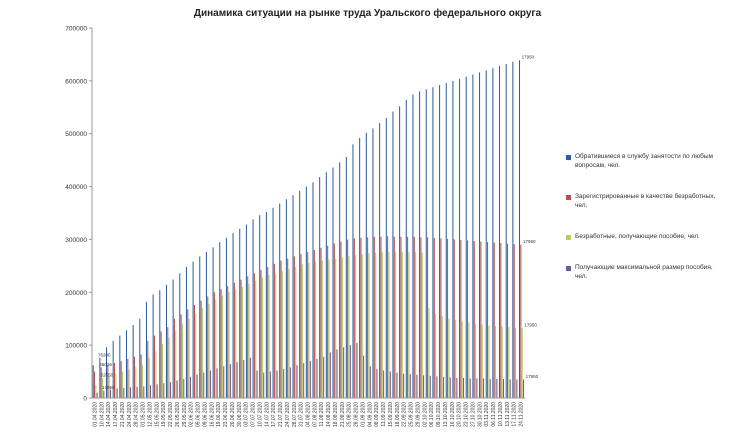 The height and width of the screenshot is (441, 735). I want to click on x-tick-label: 14.07.2020, so click(267, 414).